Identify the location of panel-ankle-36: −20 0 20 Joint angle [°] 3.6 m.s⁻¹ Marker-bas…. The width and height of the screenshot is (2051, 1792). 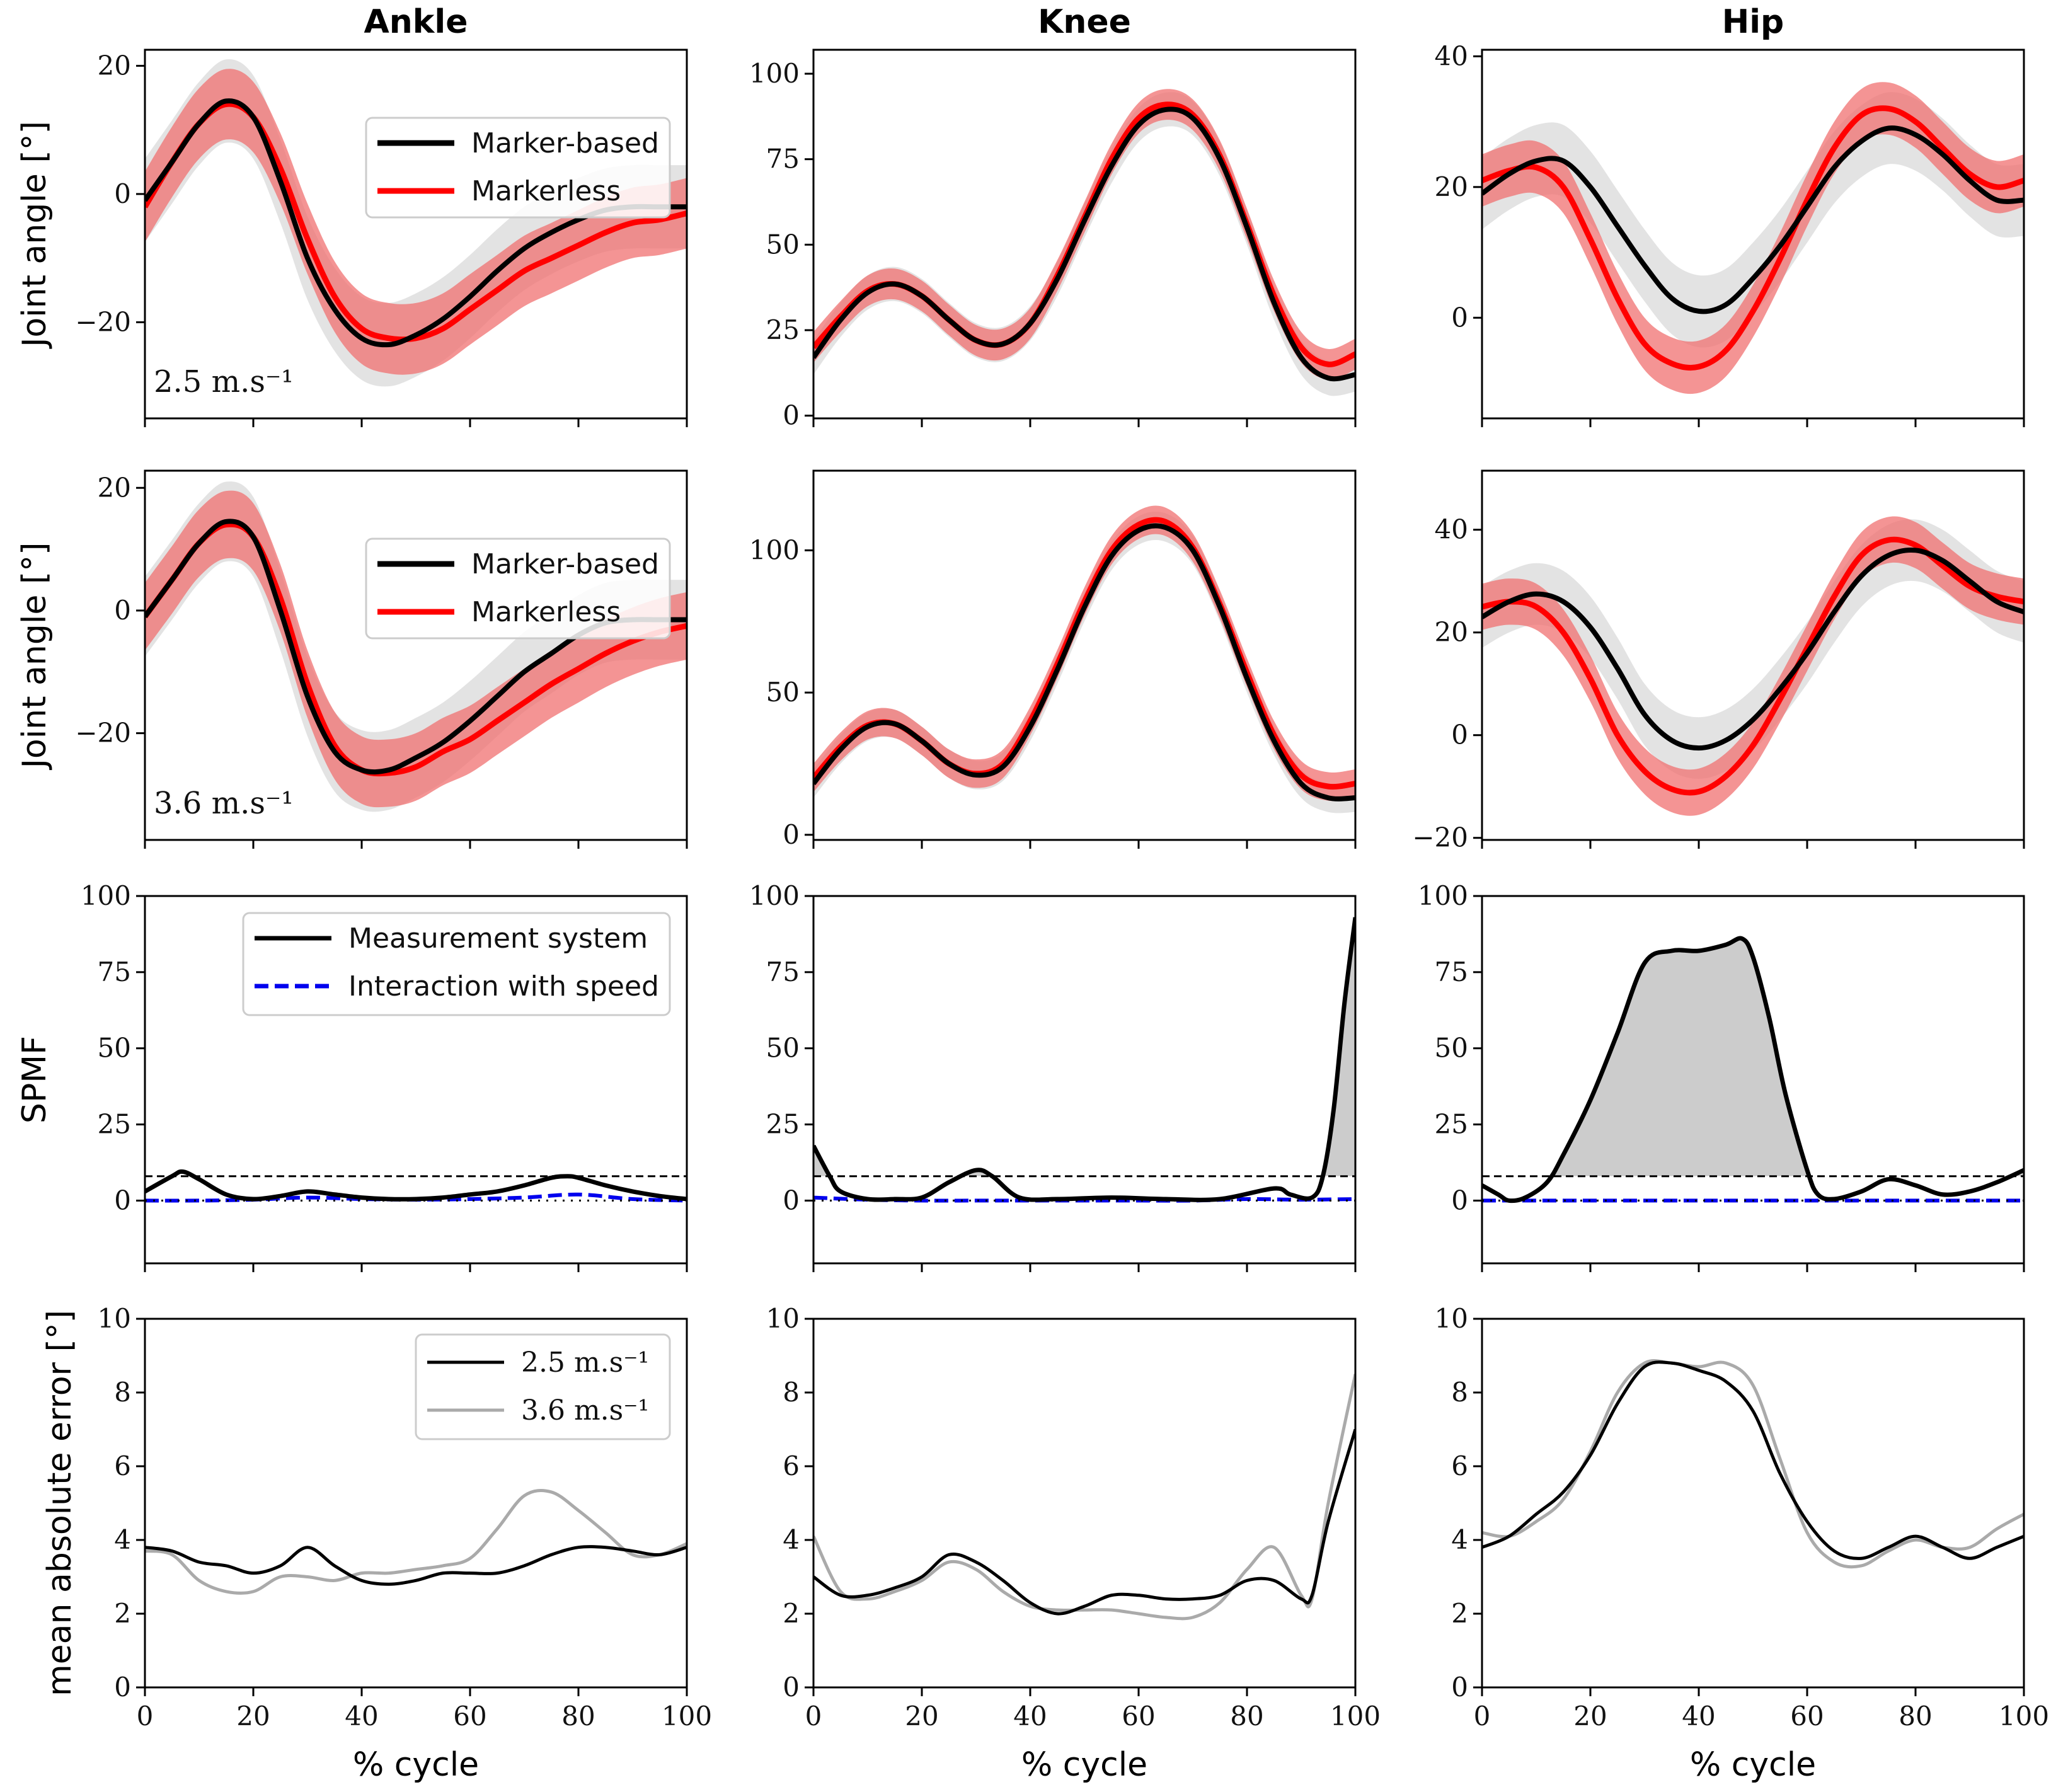
(352, 659).